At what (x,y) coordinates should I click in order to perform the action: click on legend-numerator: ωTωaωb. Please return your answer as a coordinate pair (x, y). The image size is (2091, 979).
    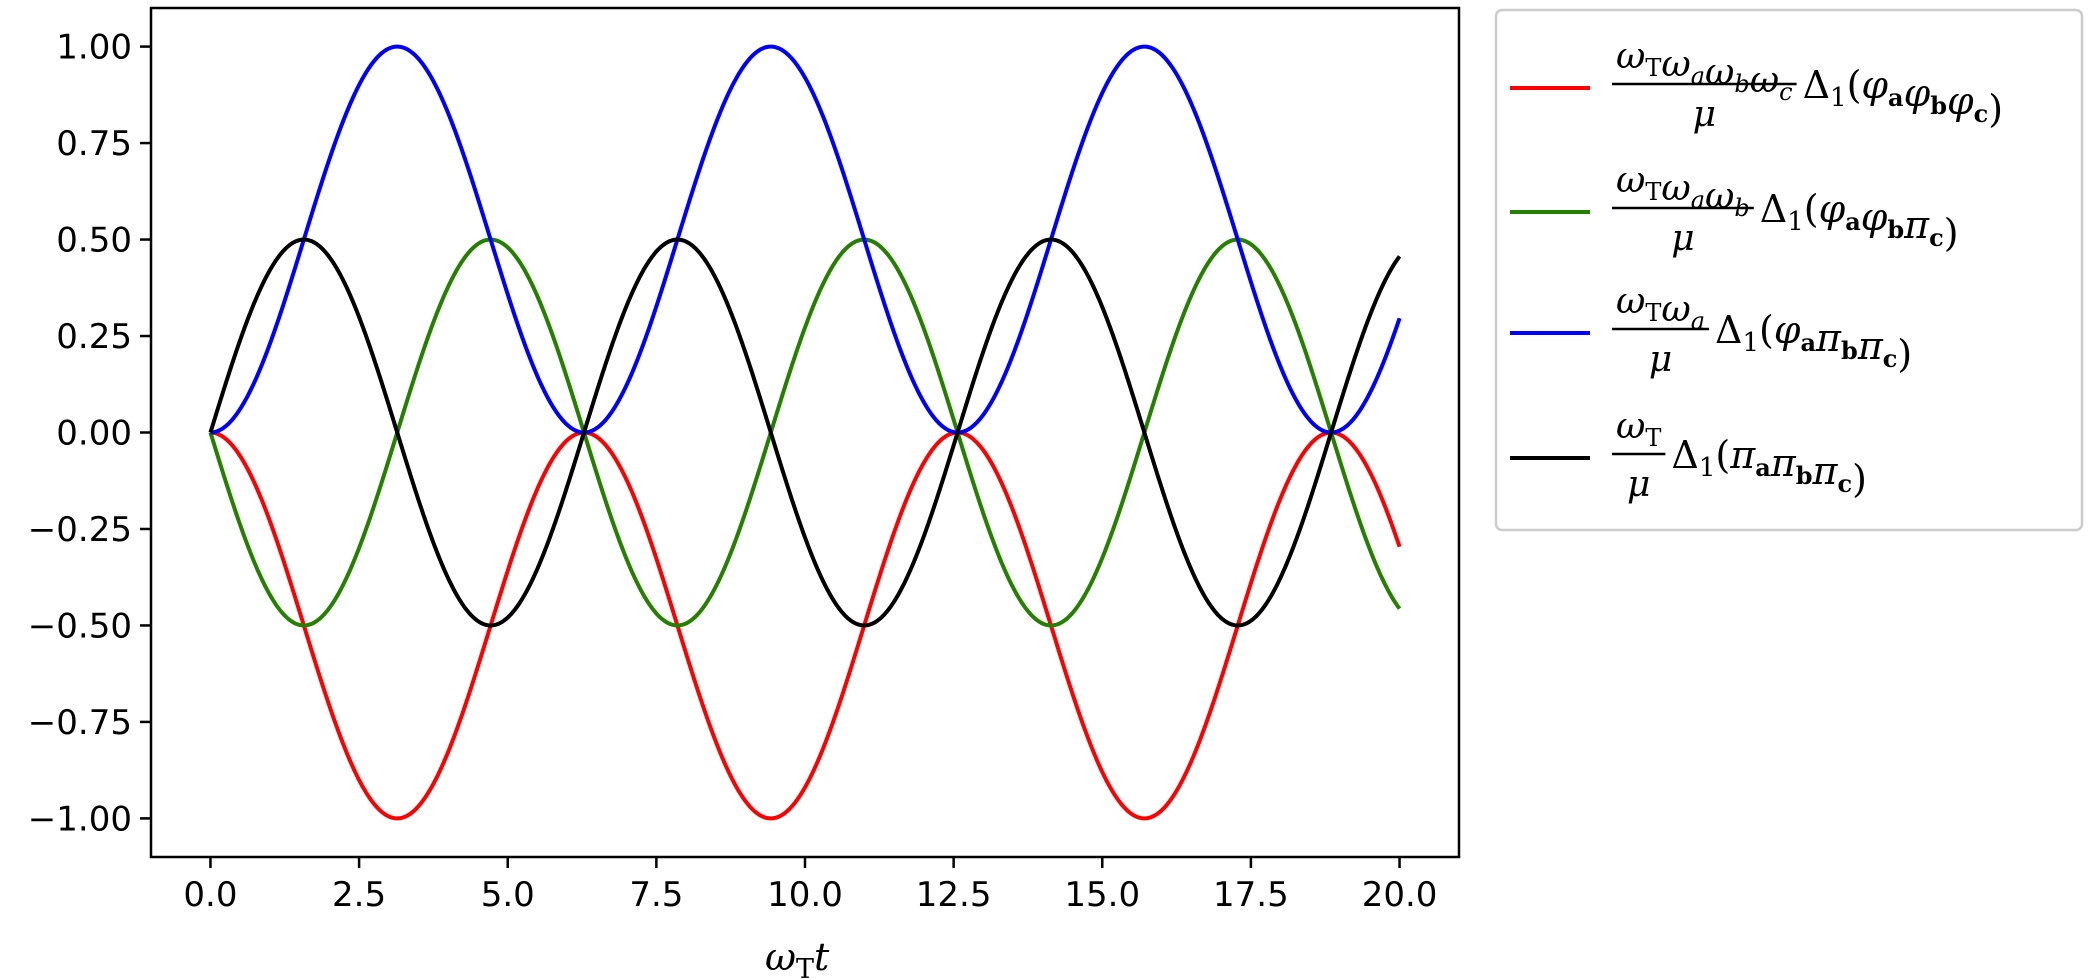
    Looking at the image, I should click on (1683, 191).